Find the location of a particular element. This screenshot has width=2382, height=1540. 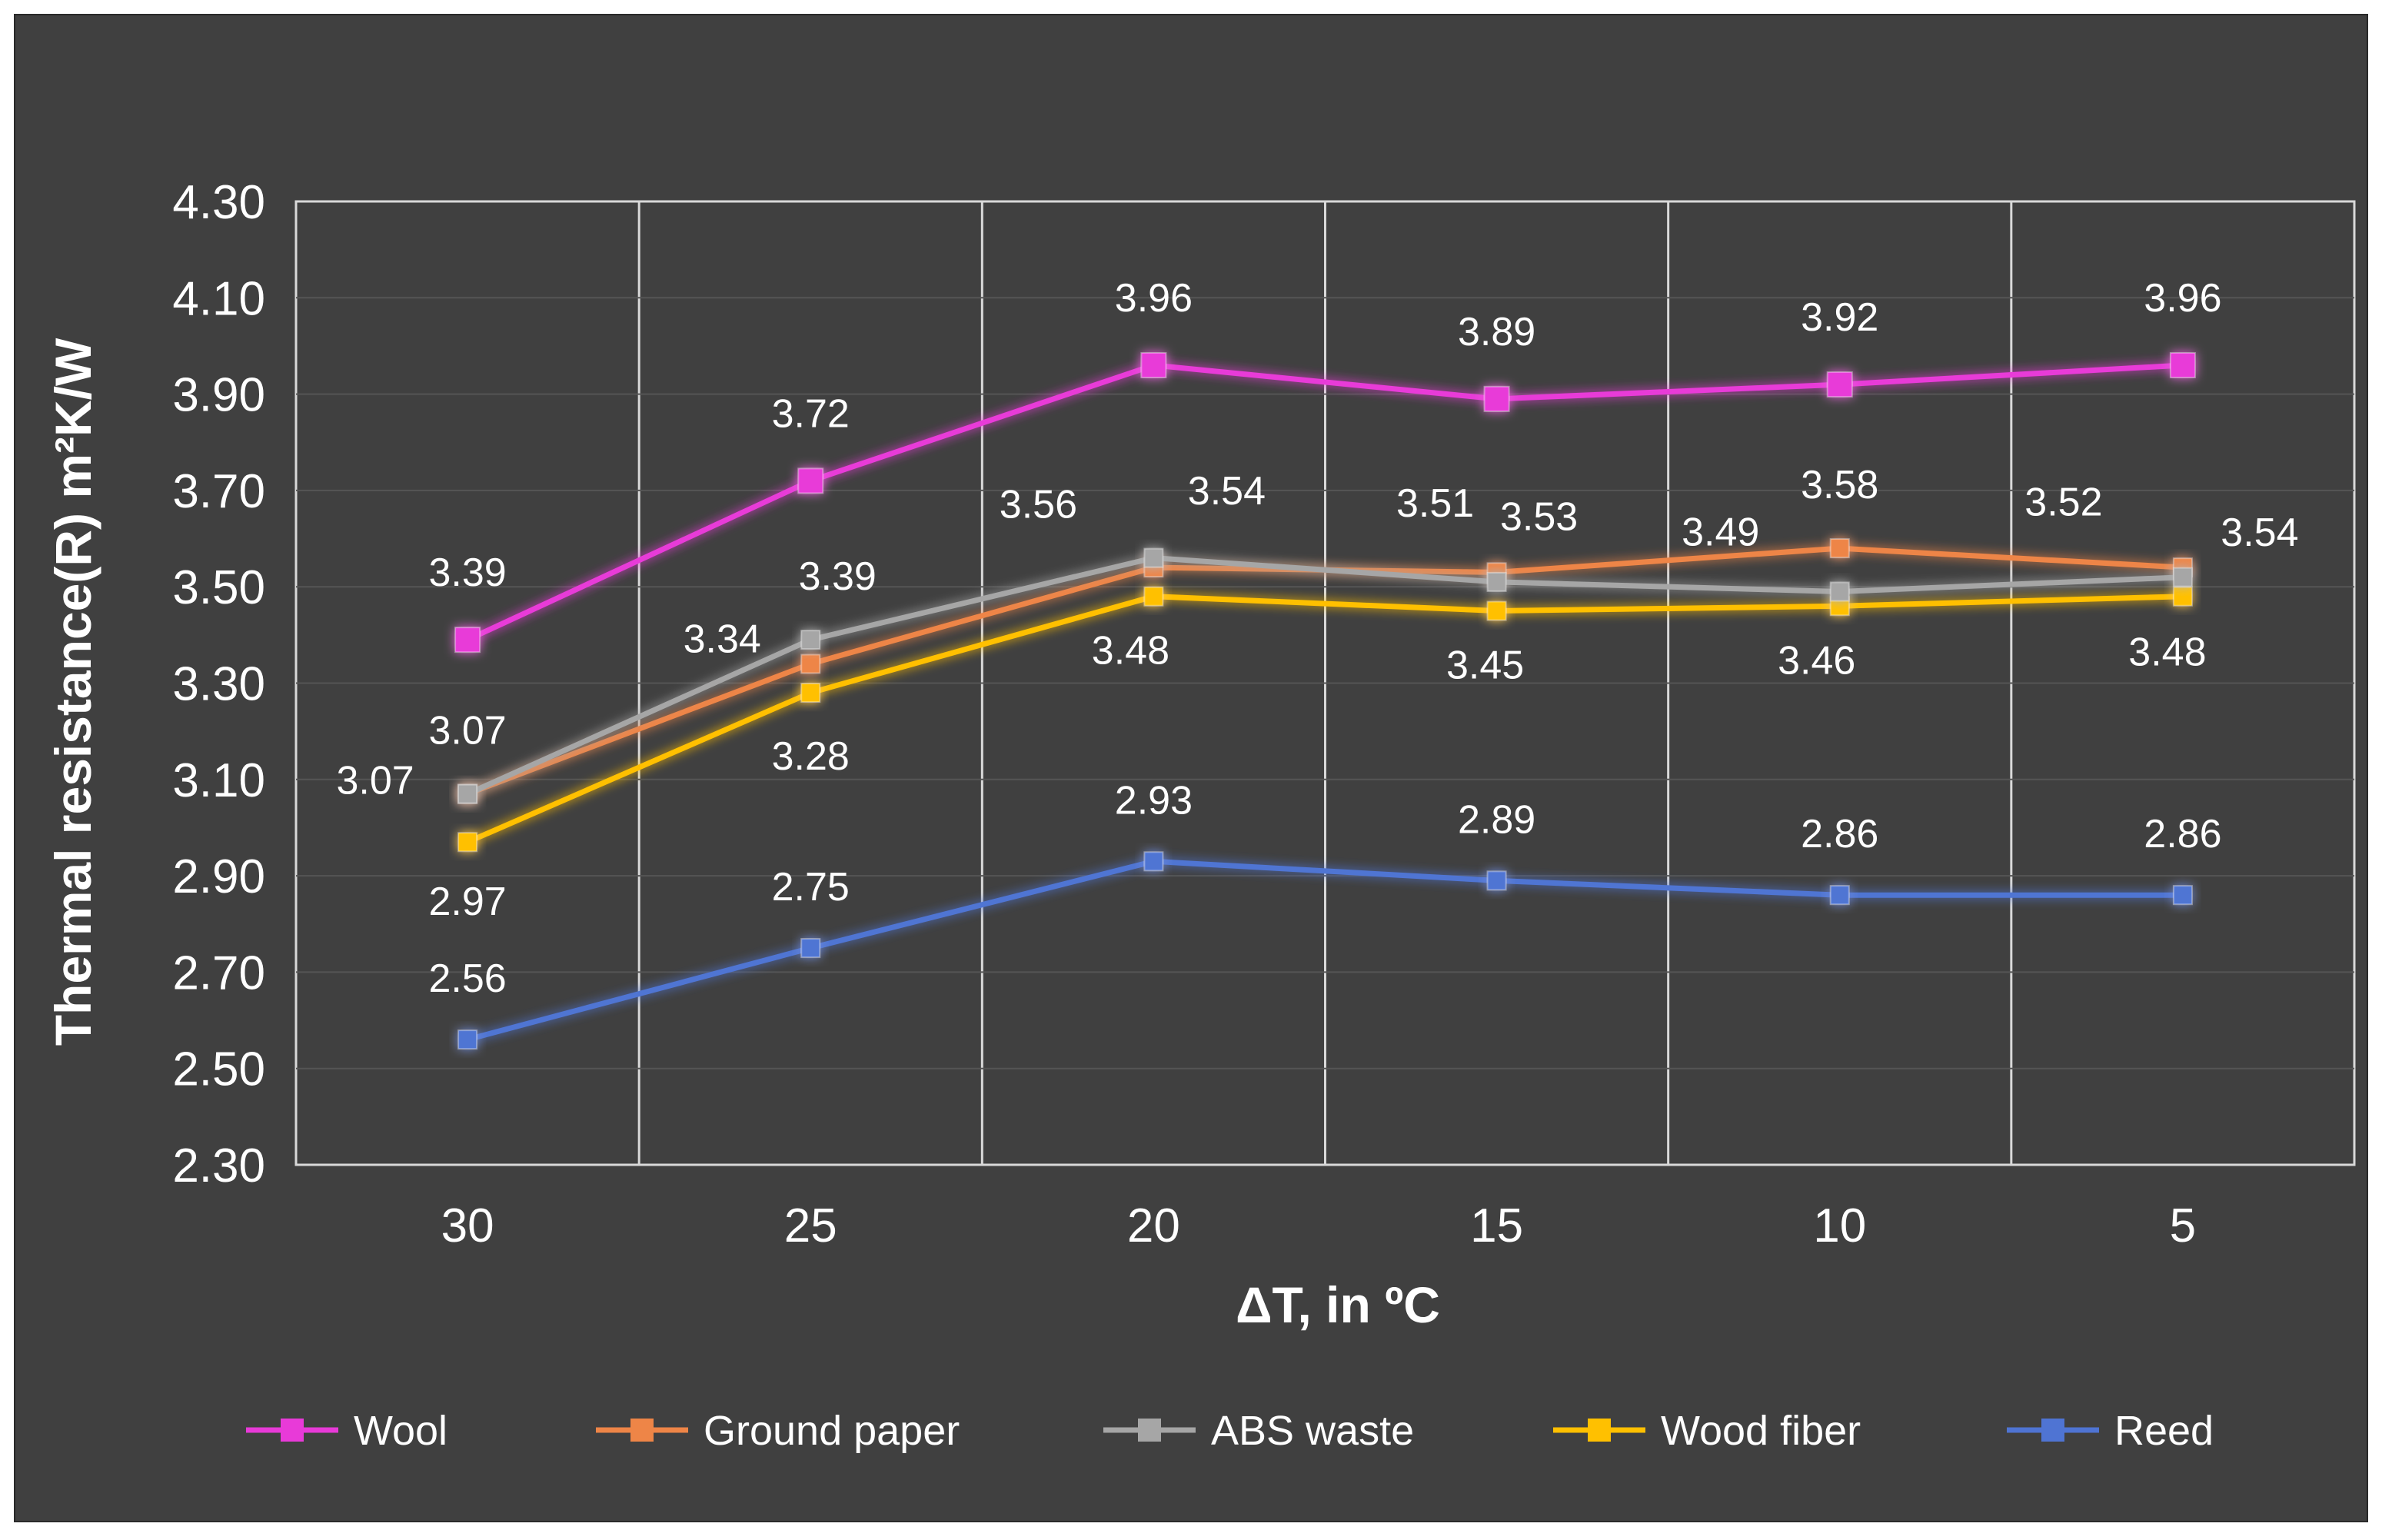

data-label: 3.92 is located at coordinates (1839, 317).